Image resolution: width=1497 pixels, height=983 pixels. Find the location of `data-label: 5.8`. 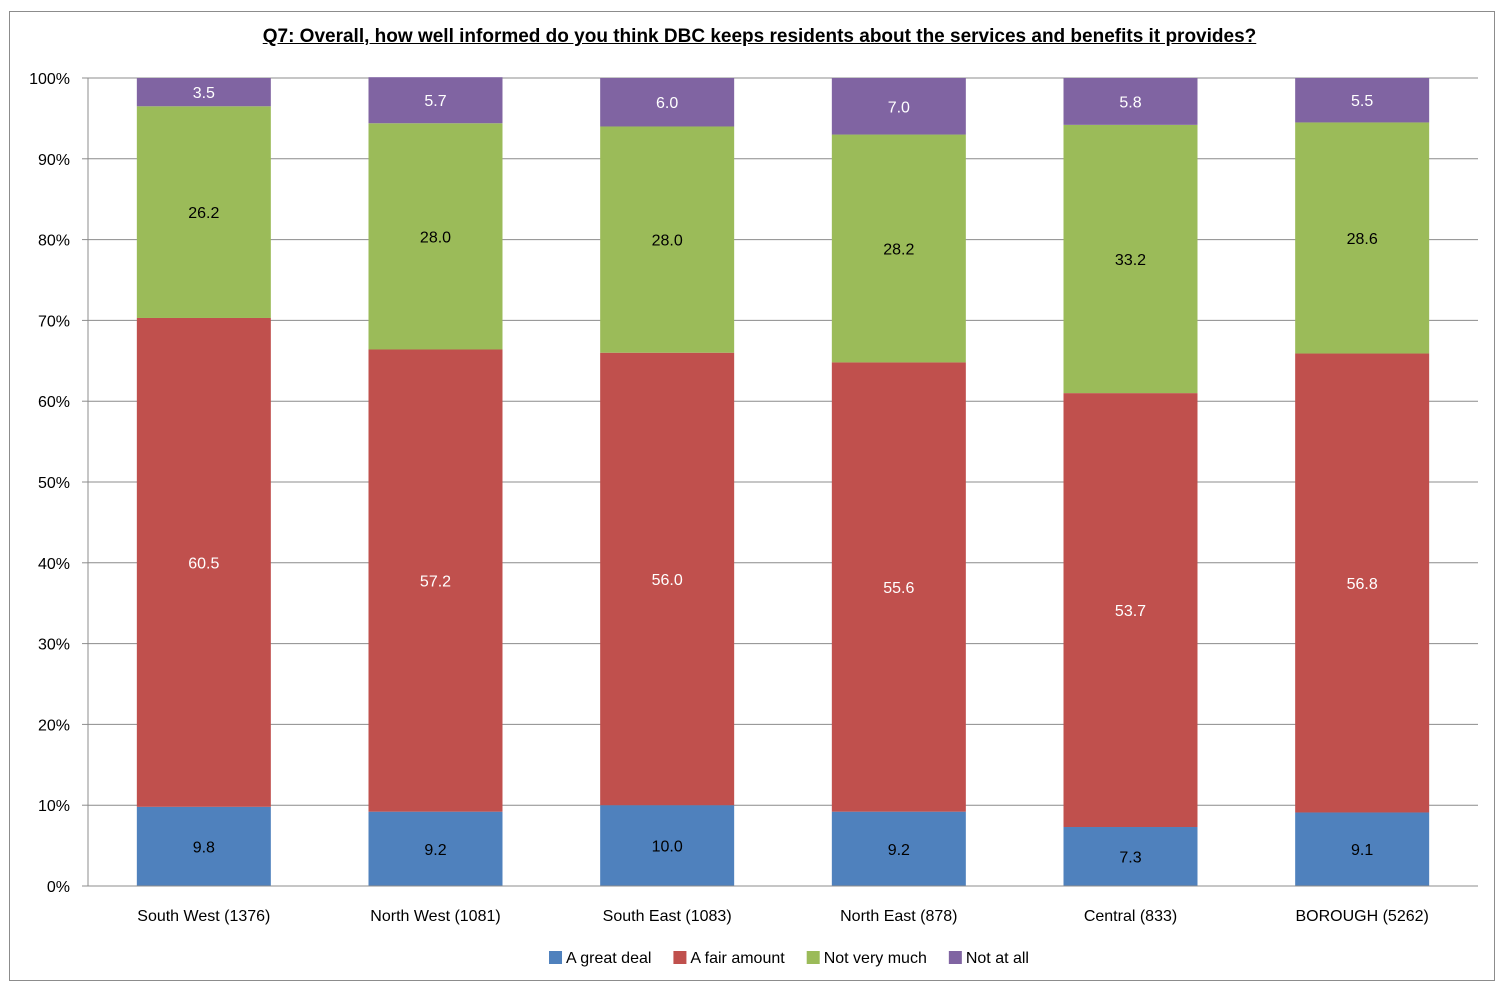

data-label: 5.8 is located at coordinates (1130, 102).